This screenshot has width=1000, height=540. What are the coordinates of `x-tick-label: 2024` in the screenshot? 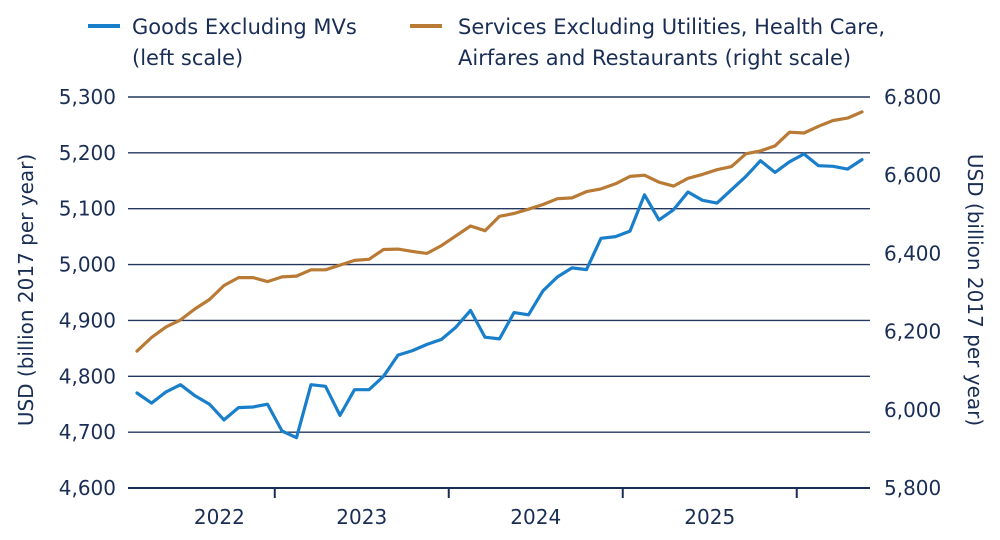 It's located at (535, 517).